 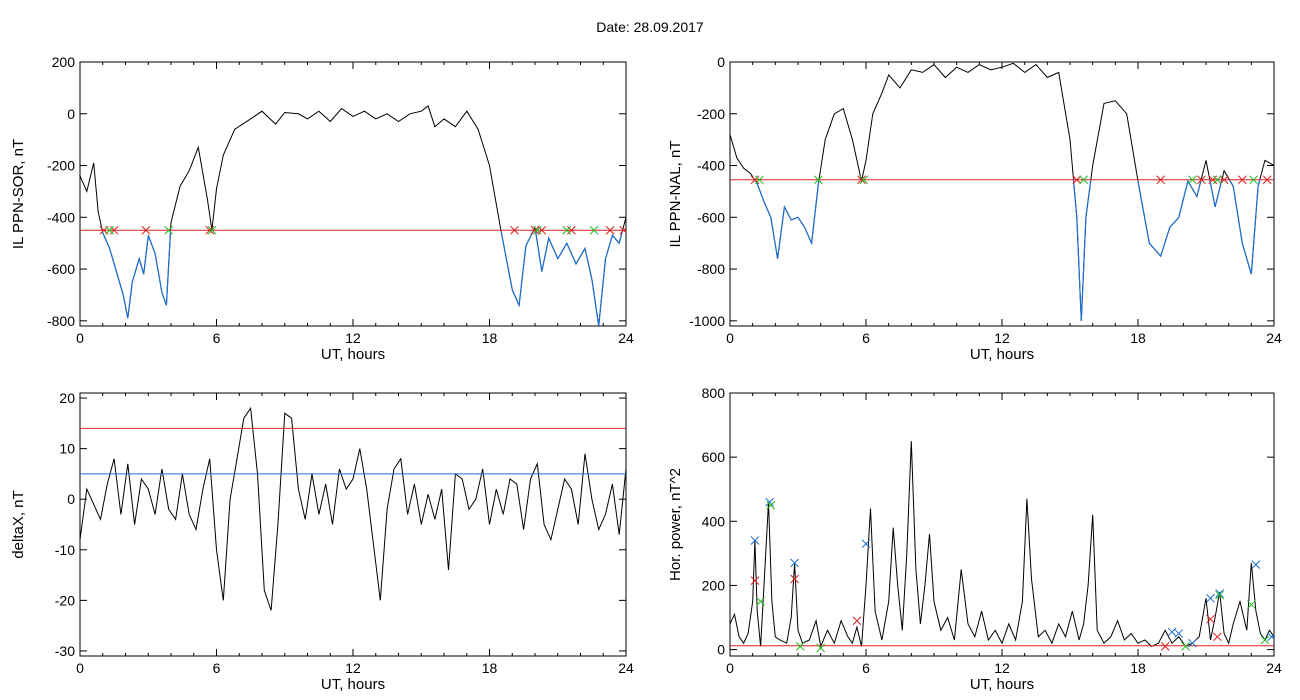 What do you see at coordinates (675, 524) in the screenshot?
I see `y-axis-label: Hor. power, nT^2` at bounding box center [675, 524].